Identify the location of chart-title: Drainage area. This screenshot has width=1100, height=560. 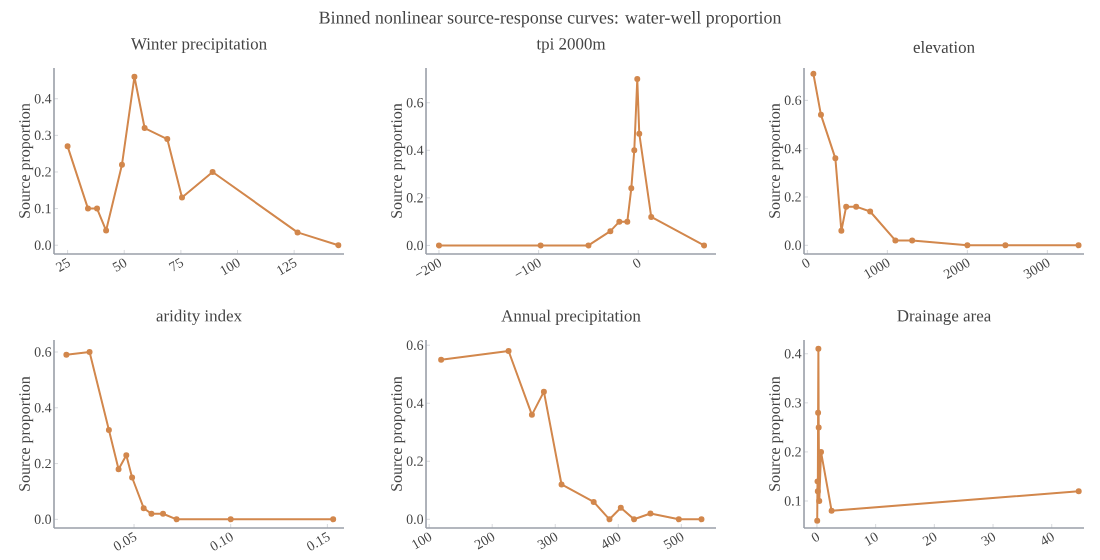
(944, 317).